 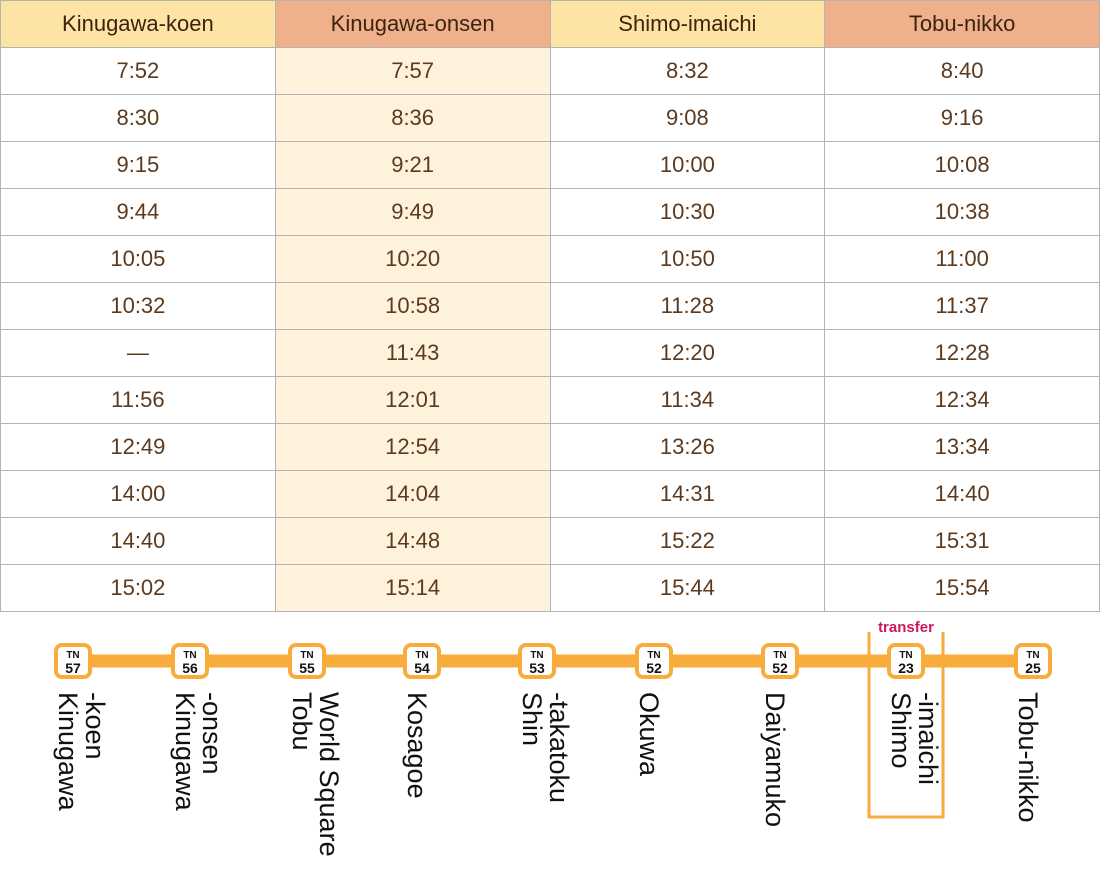 I want to click on time-cell: 9:08, so click(x=687, y=118).